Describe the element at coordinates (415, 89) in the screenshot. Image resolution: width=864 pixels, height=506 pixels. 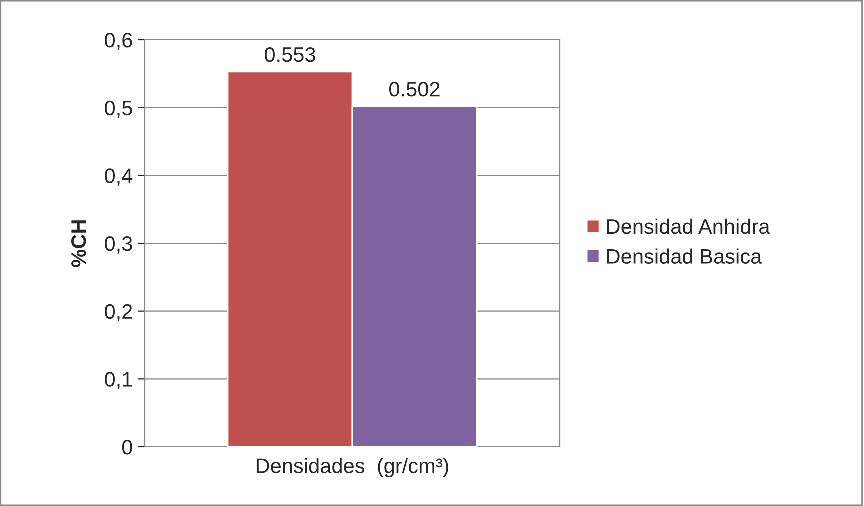
I see `data-label: 0.502` at that location.